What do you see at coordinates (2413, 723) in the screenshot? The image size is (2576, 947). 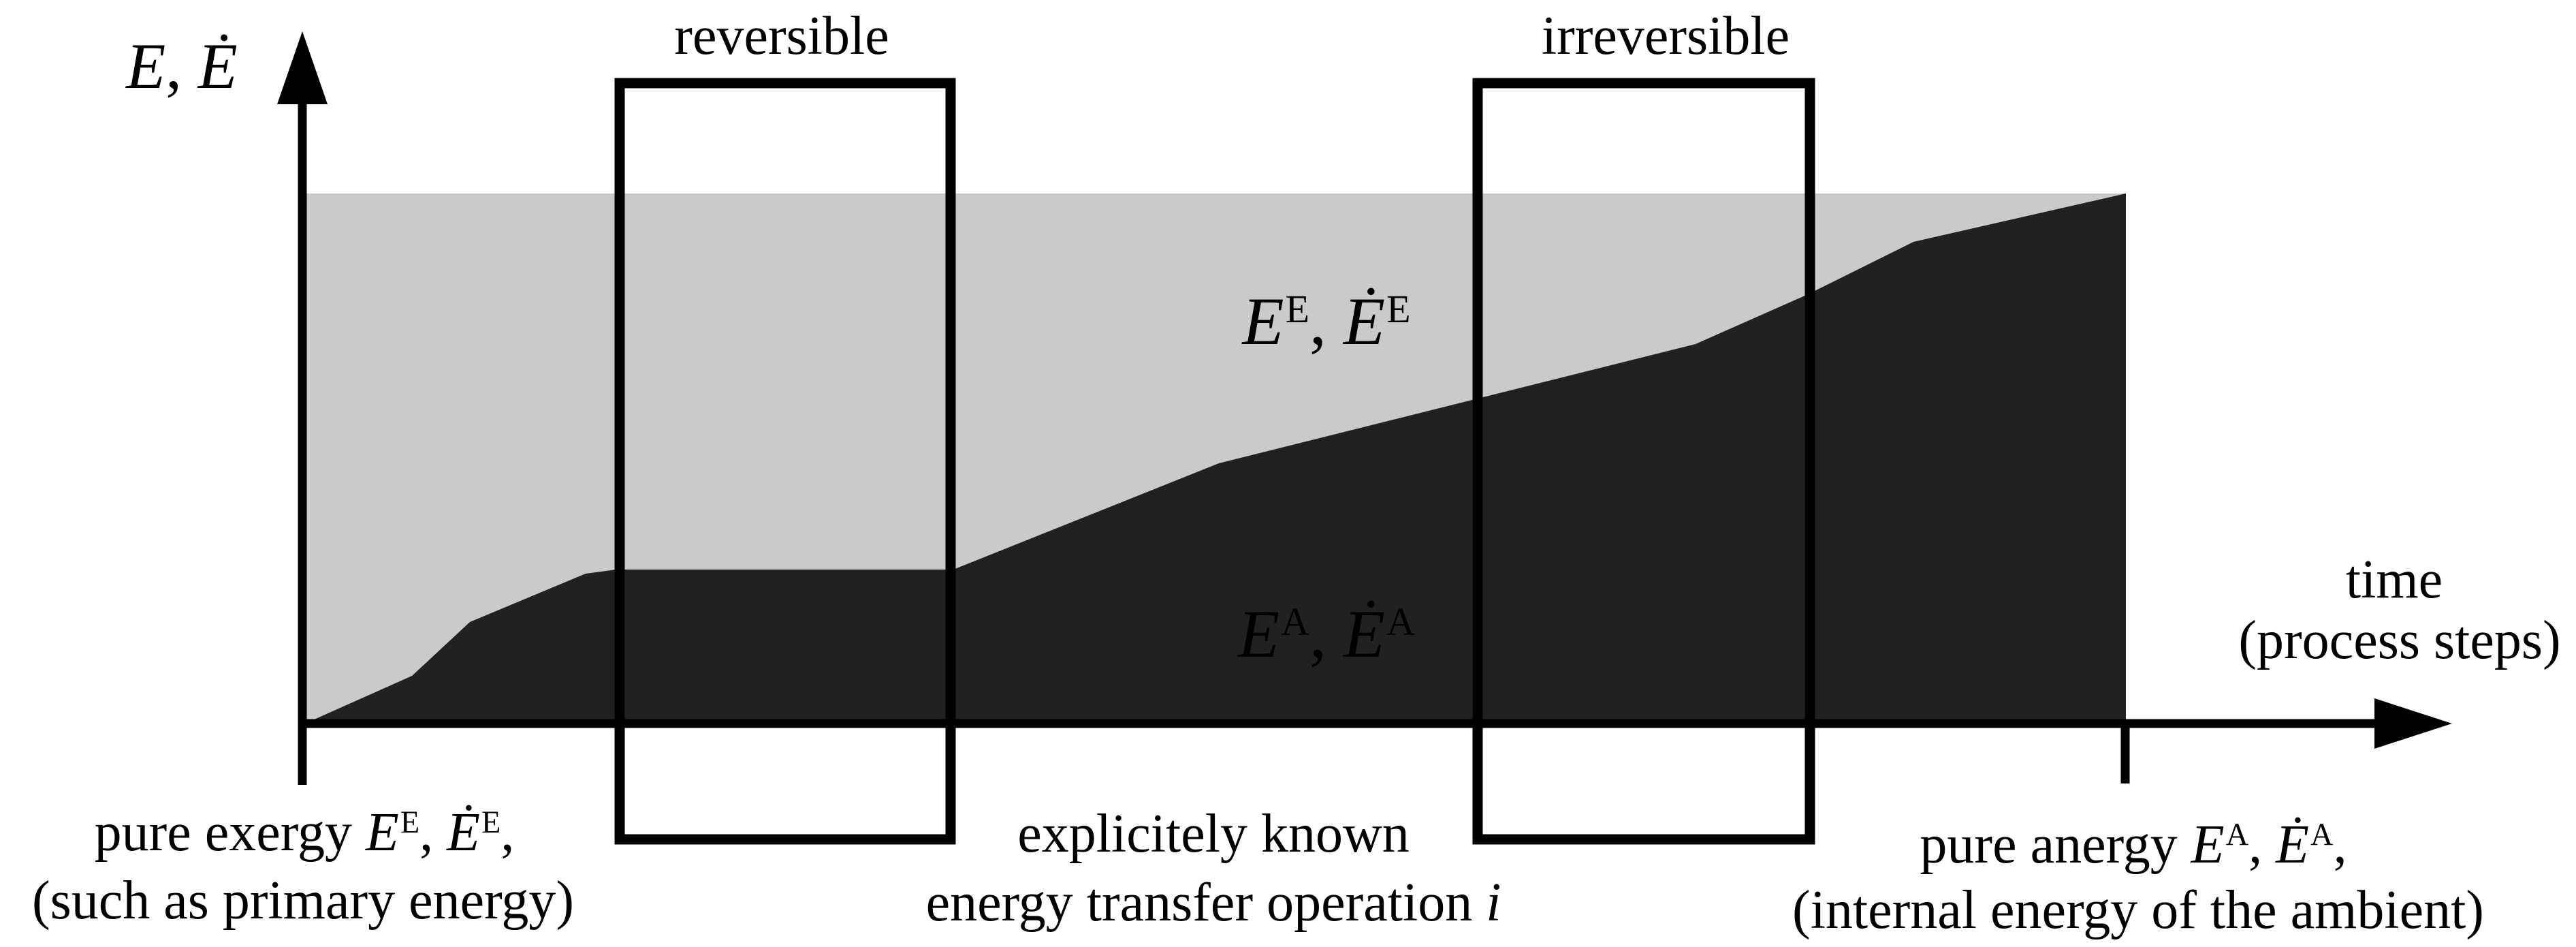 I see `x-axis-arrowhead-icon` at bounding box center [2413, 723].